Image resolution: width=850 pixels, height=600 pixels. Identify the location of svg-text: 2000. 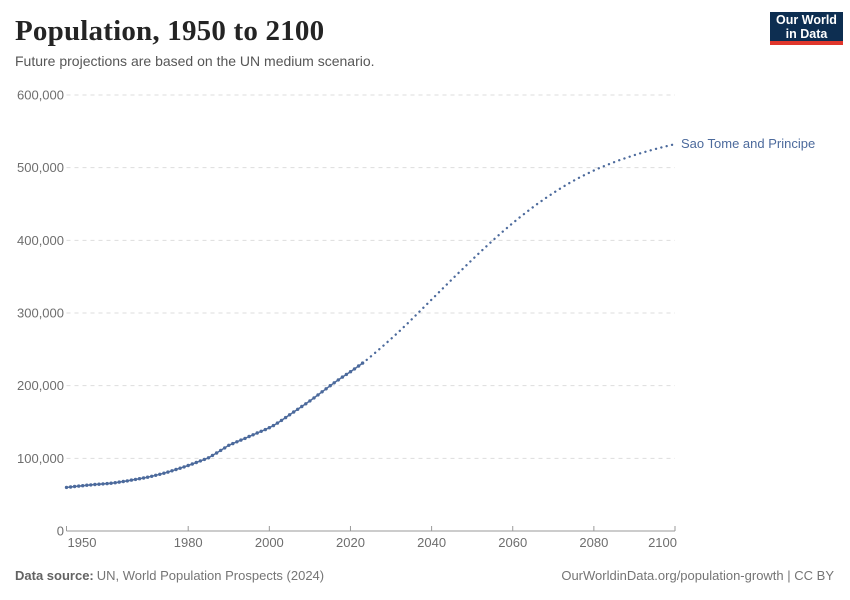
(269, 542).